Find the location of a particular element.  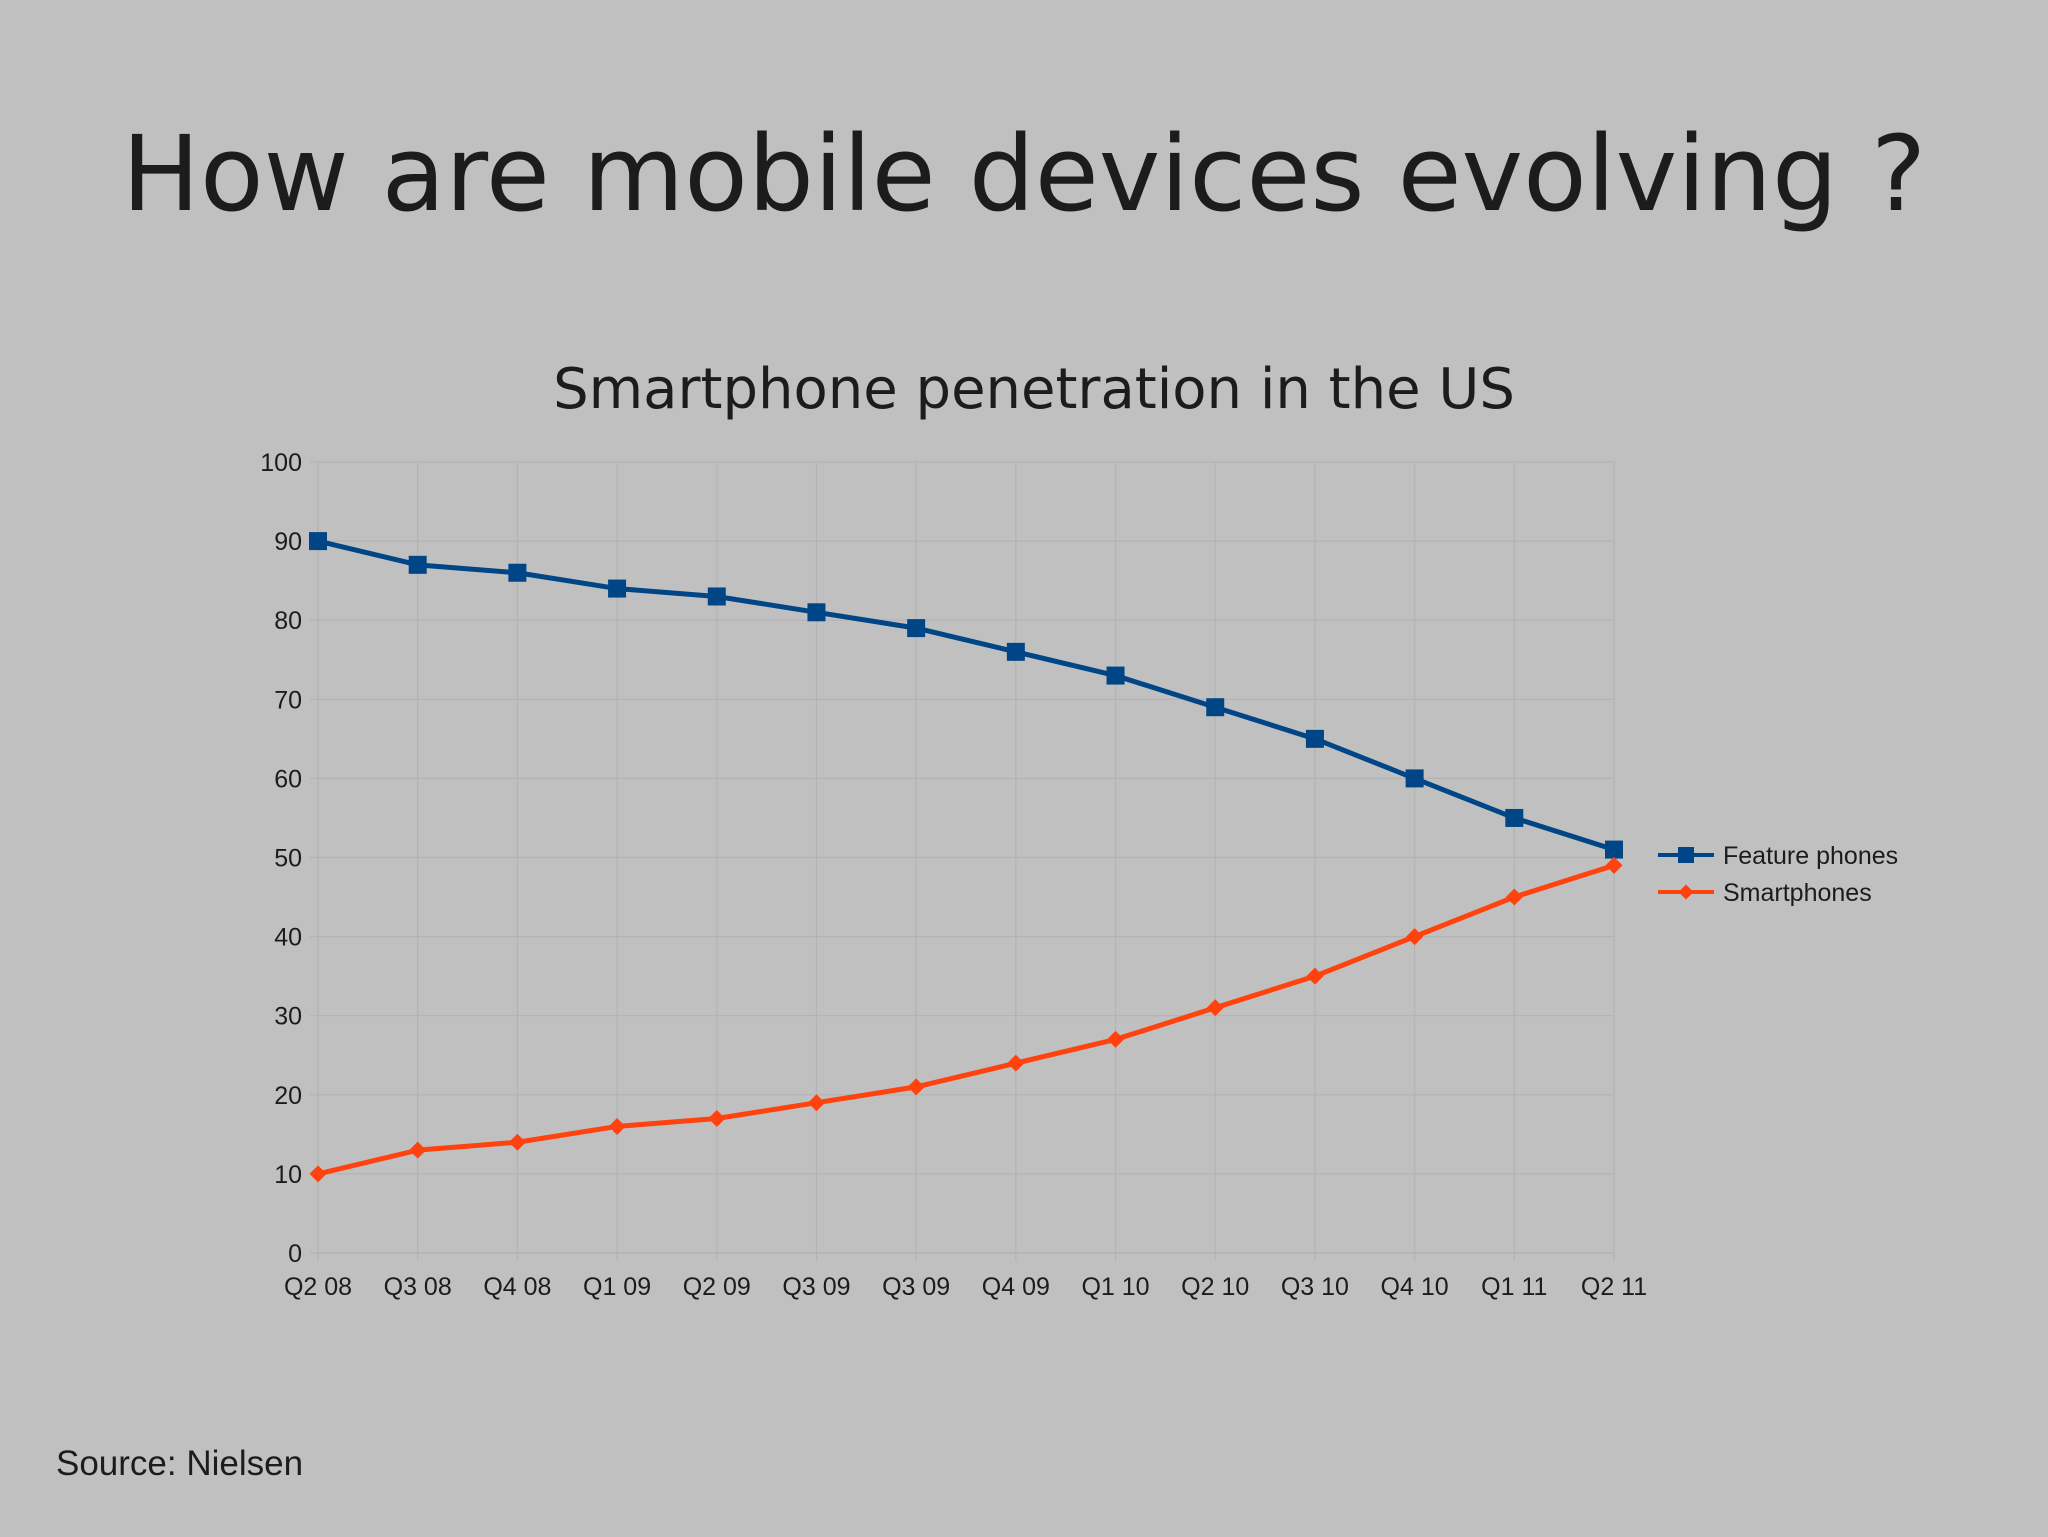

series-feature-phones is located at coordinates (966, 695).